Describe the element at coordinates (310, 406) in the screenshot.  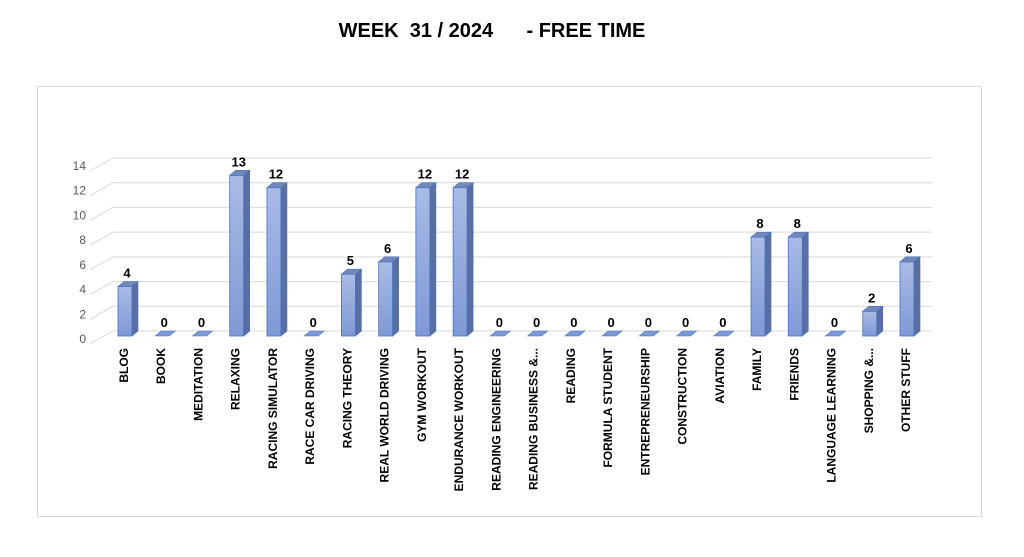
I see `x-tick-label: RACE CAR DRIVING` at that location.